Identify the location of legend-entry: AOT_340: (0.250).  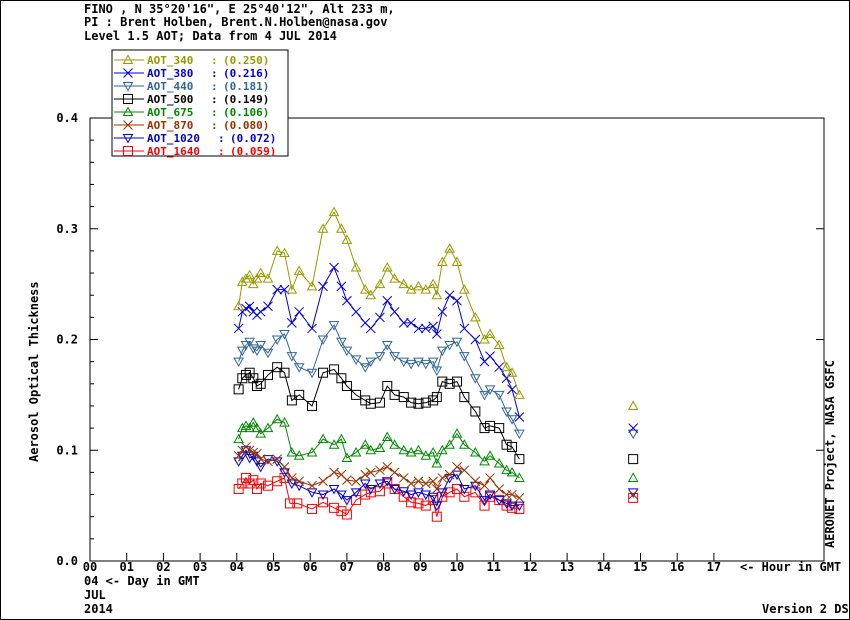
(191, 60).